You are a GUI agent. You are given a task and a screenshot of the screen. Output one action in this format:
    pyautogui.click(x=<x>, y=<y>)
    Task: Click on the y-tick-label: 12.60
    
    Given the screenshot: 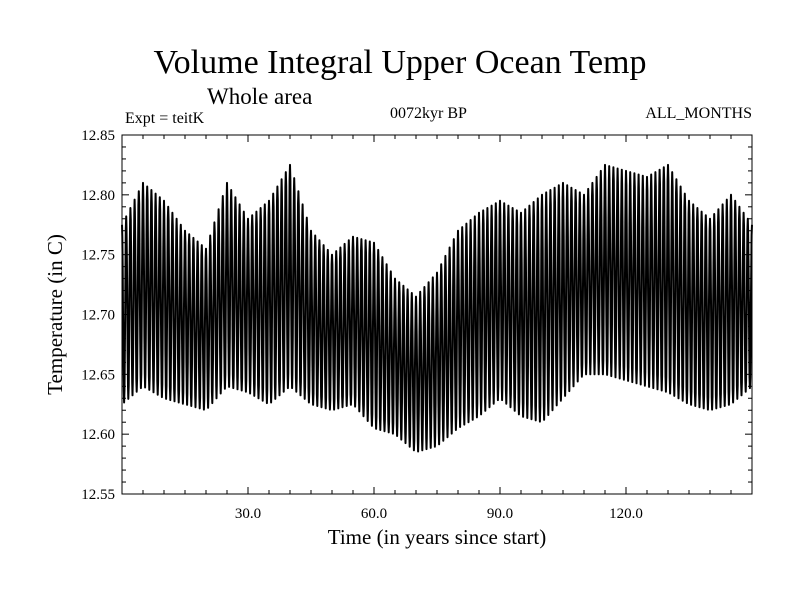 What is the action you would take?
    pyautogui.click(x=98, y=435)
    